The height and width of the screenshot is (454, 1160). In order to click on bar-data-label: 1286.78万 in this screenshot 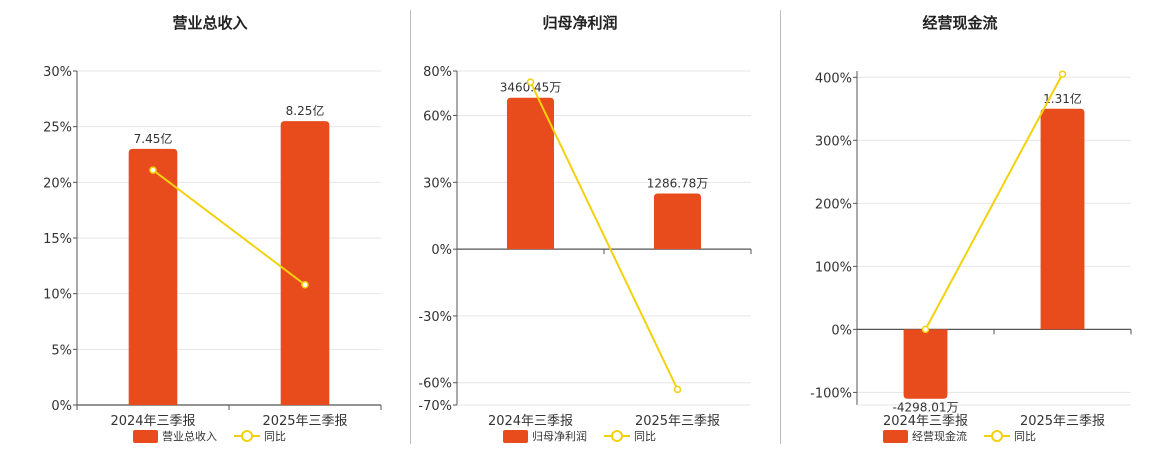, I will do `click(678, 183)`.